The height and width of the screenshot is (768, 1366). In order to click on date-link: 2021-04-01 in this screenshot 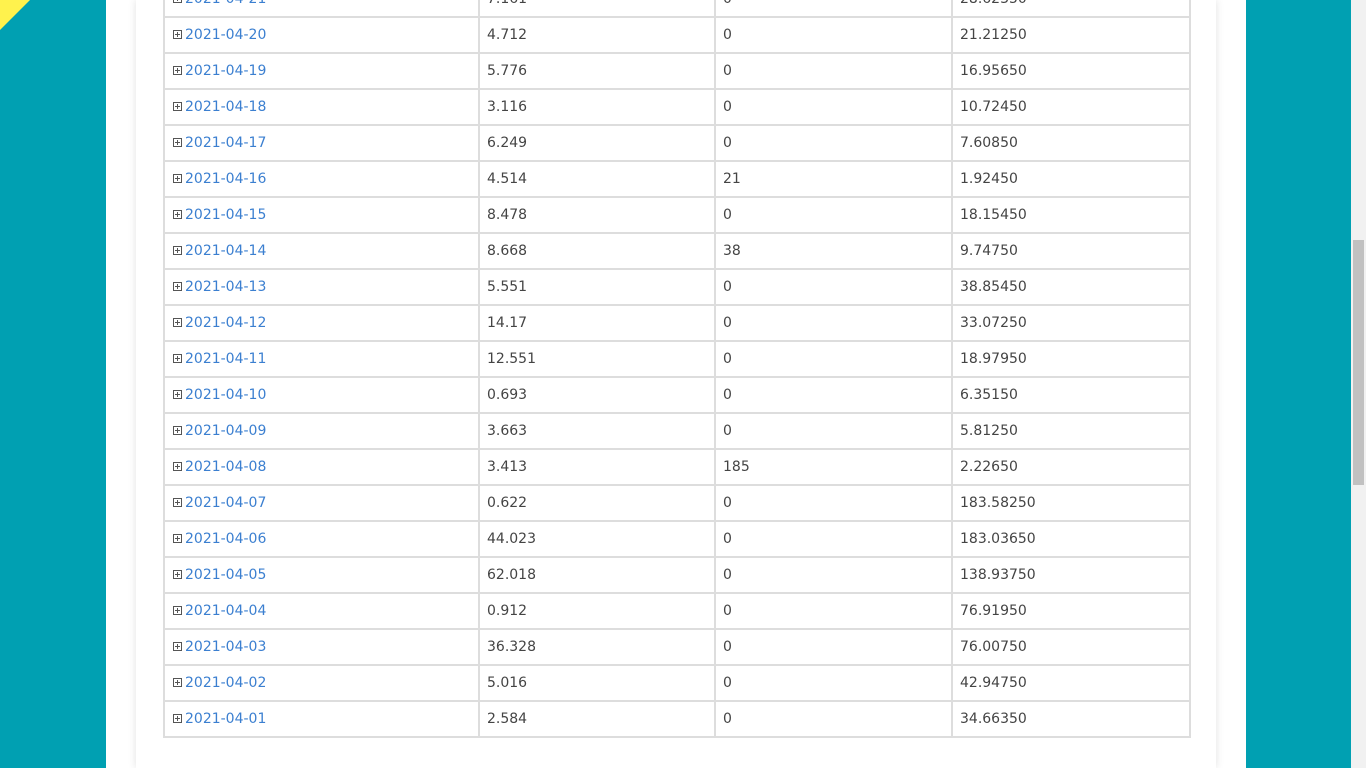, I will do `click(226, 719)`.